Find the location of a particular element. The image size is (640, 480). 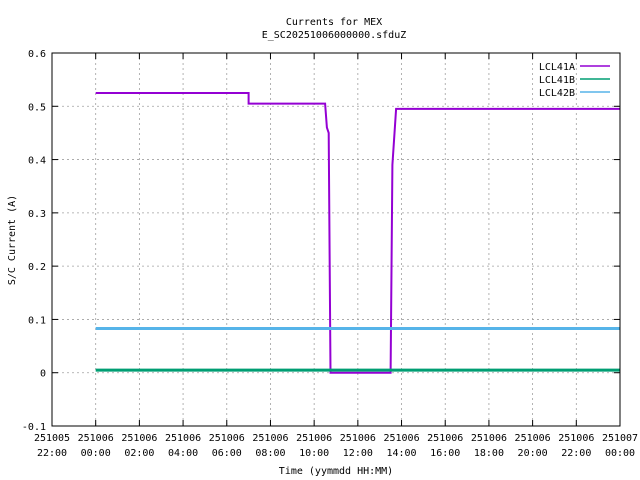

x-tick-time-label: 10:00 is located at coordinates (314, 453).